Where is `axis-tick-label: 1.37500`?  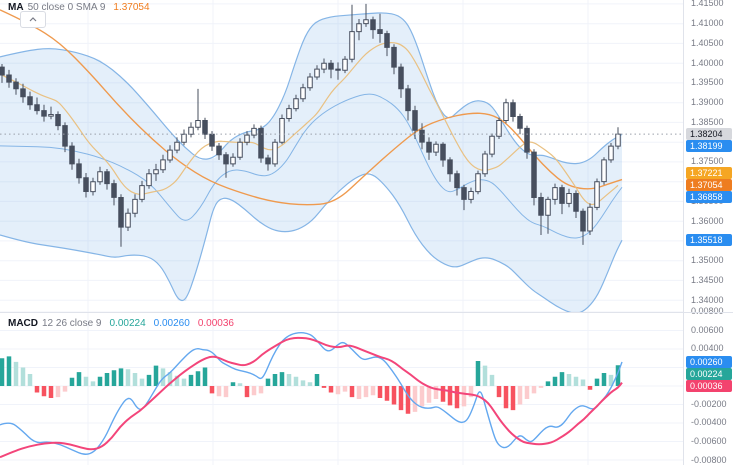 axis-tick-label: 1.37500 is located at coordinates (707, 161).